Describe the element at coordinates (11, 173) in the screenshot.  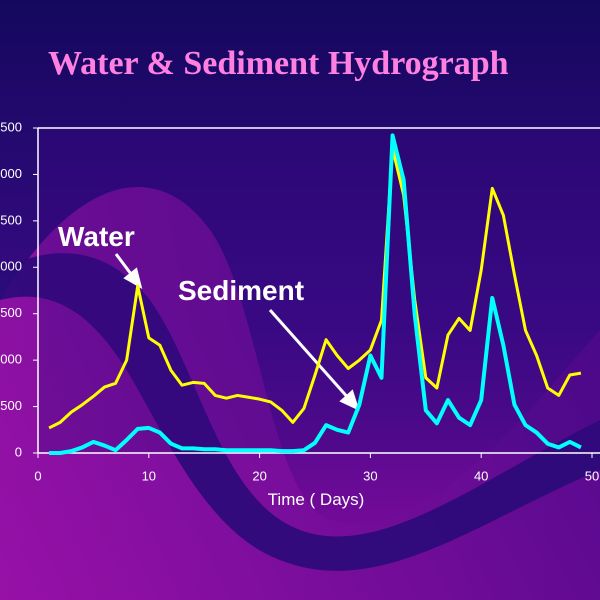
I see `y-tick-label: 3000` at that location.